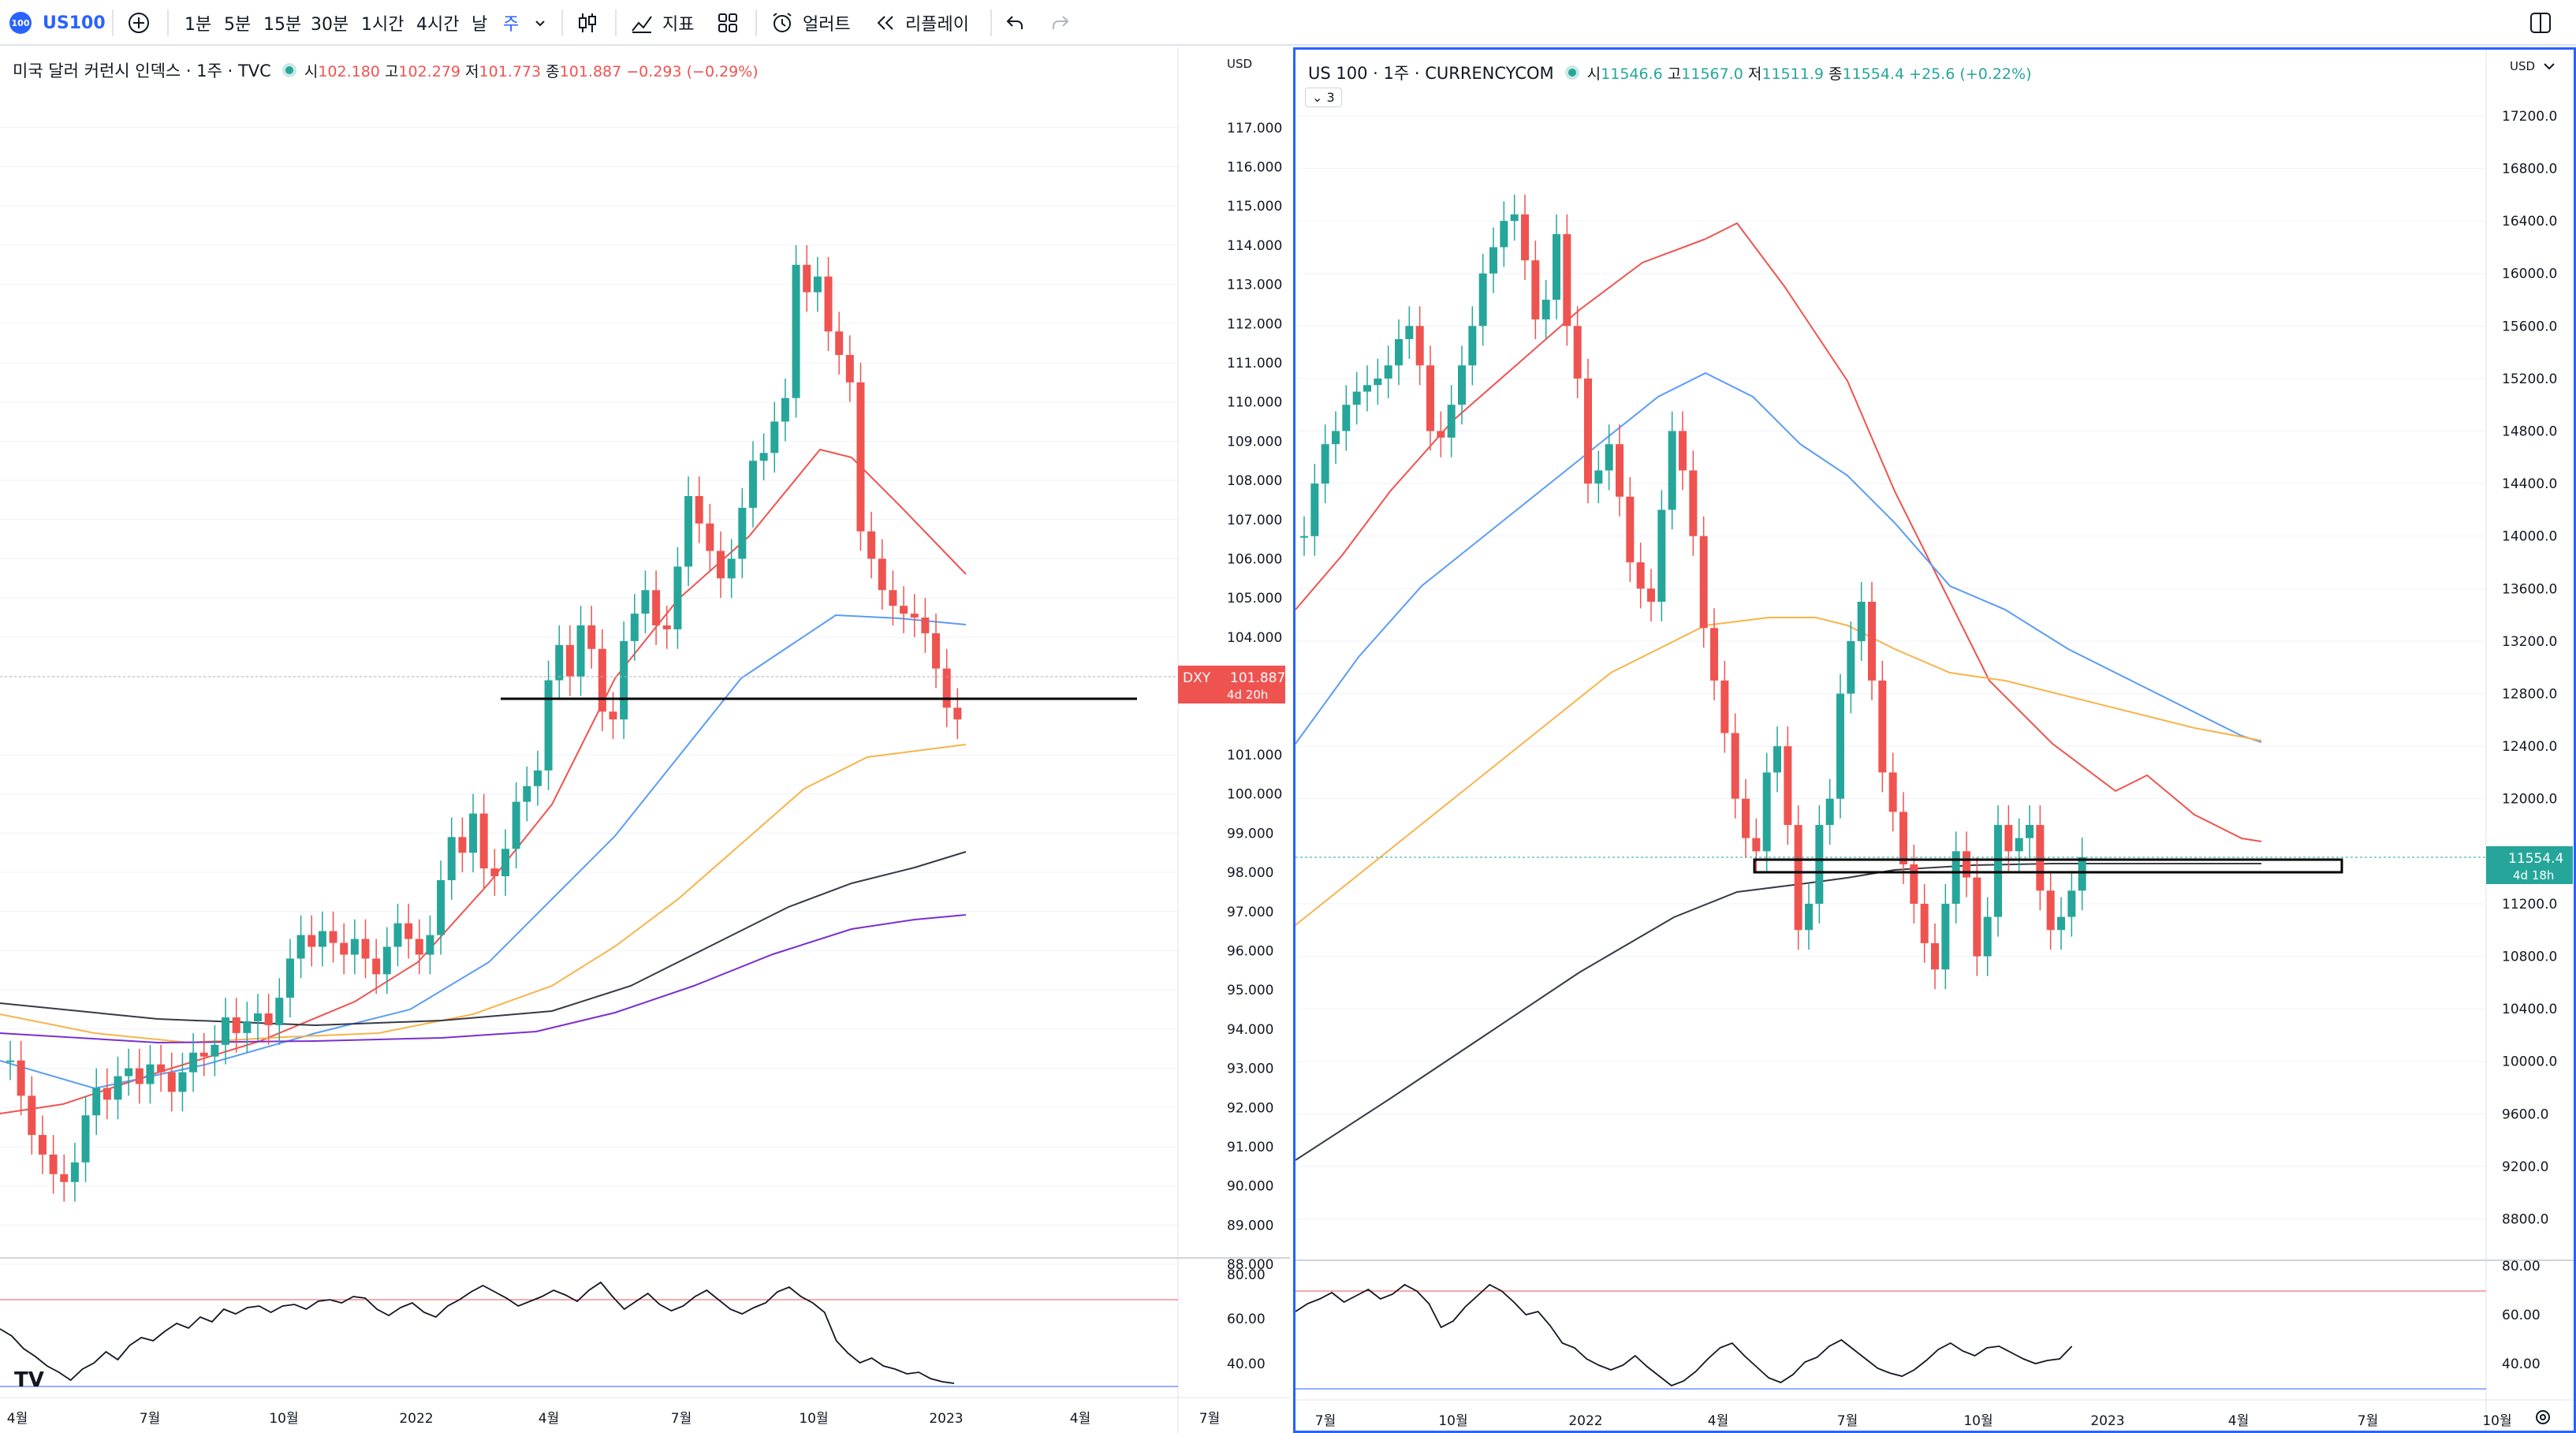 This screenshot has height=1433, width=2576. What do you see at coordinates (1250, 1265) in the screenshot?
I see `price-tick: 88.000` at bounding box center [1250, 1265].